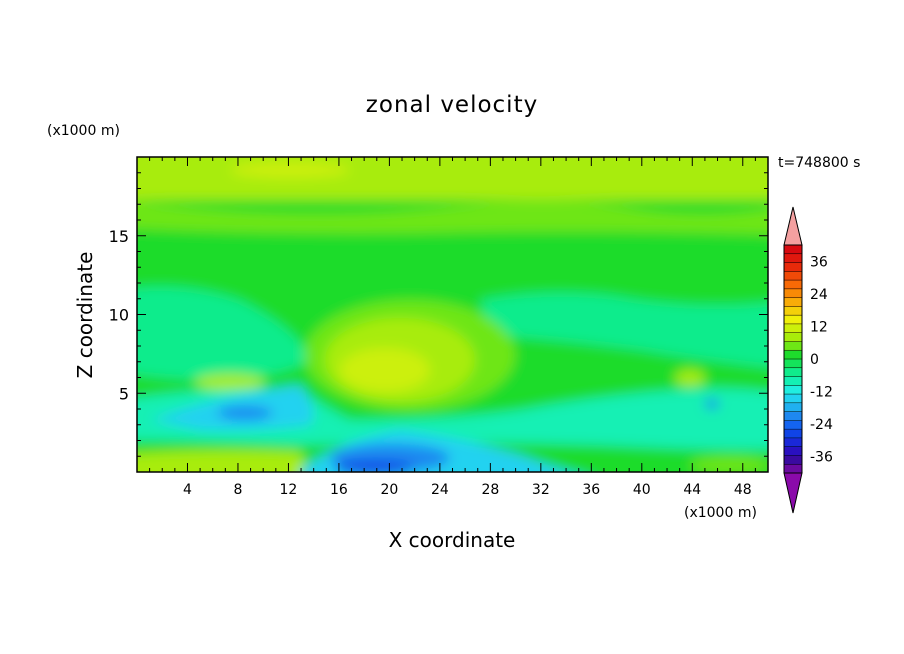 The image size is (904, 654). Describe the element at coordinates (712, 404) in the screenshot. I see `lower-blue-east` at that location.